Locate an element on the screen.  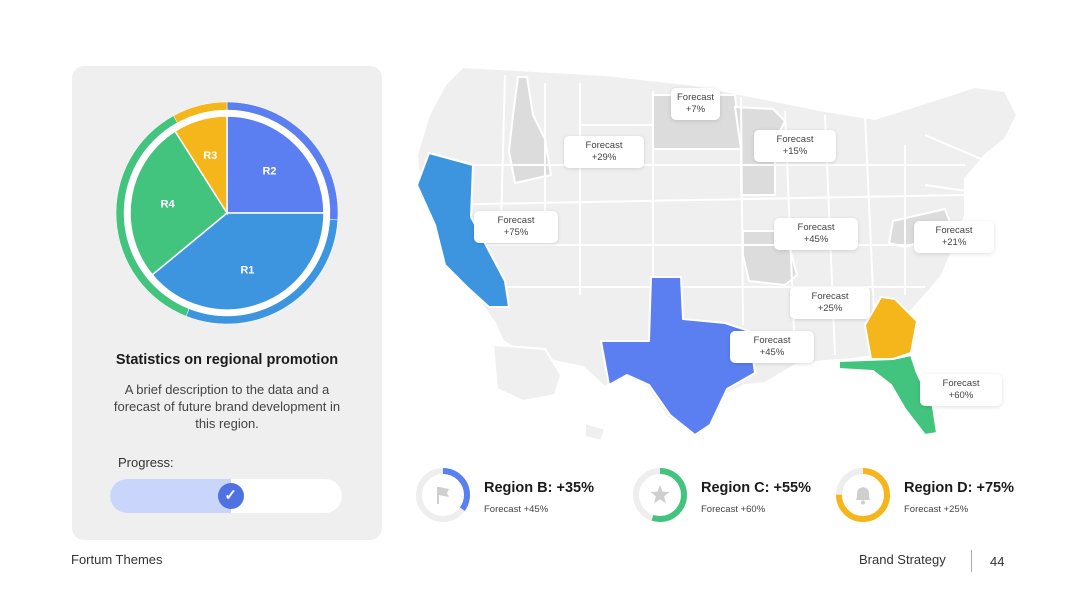
hawaii-state is located at coordinates (595, 432).